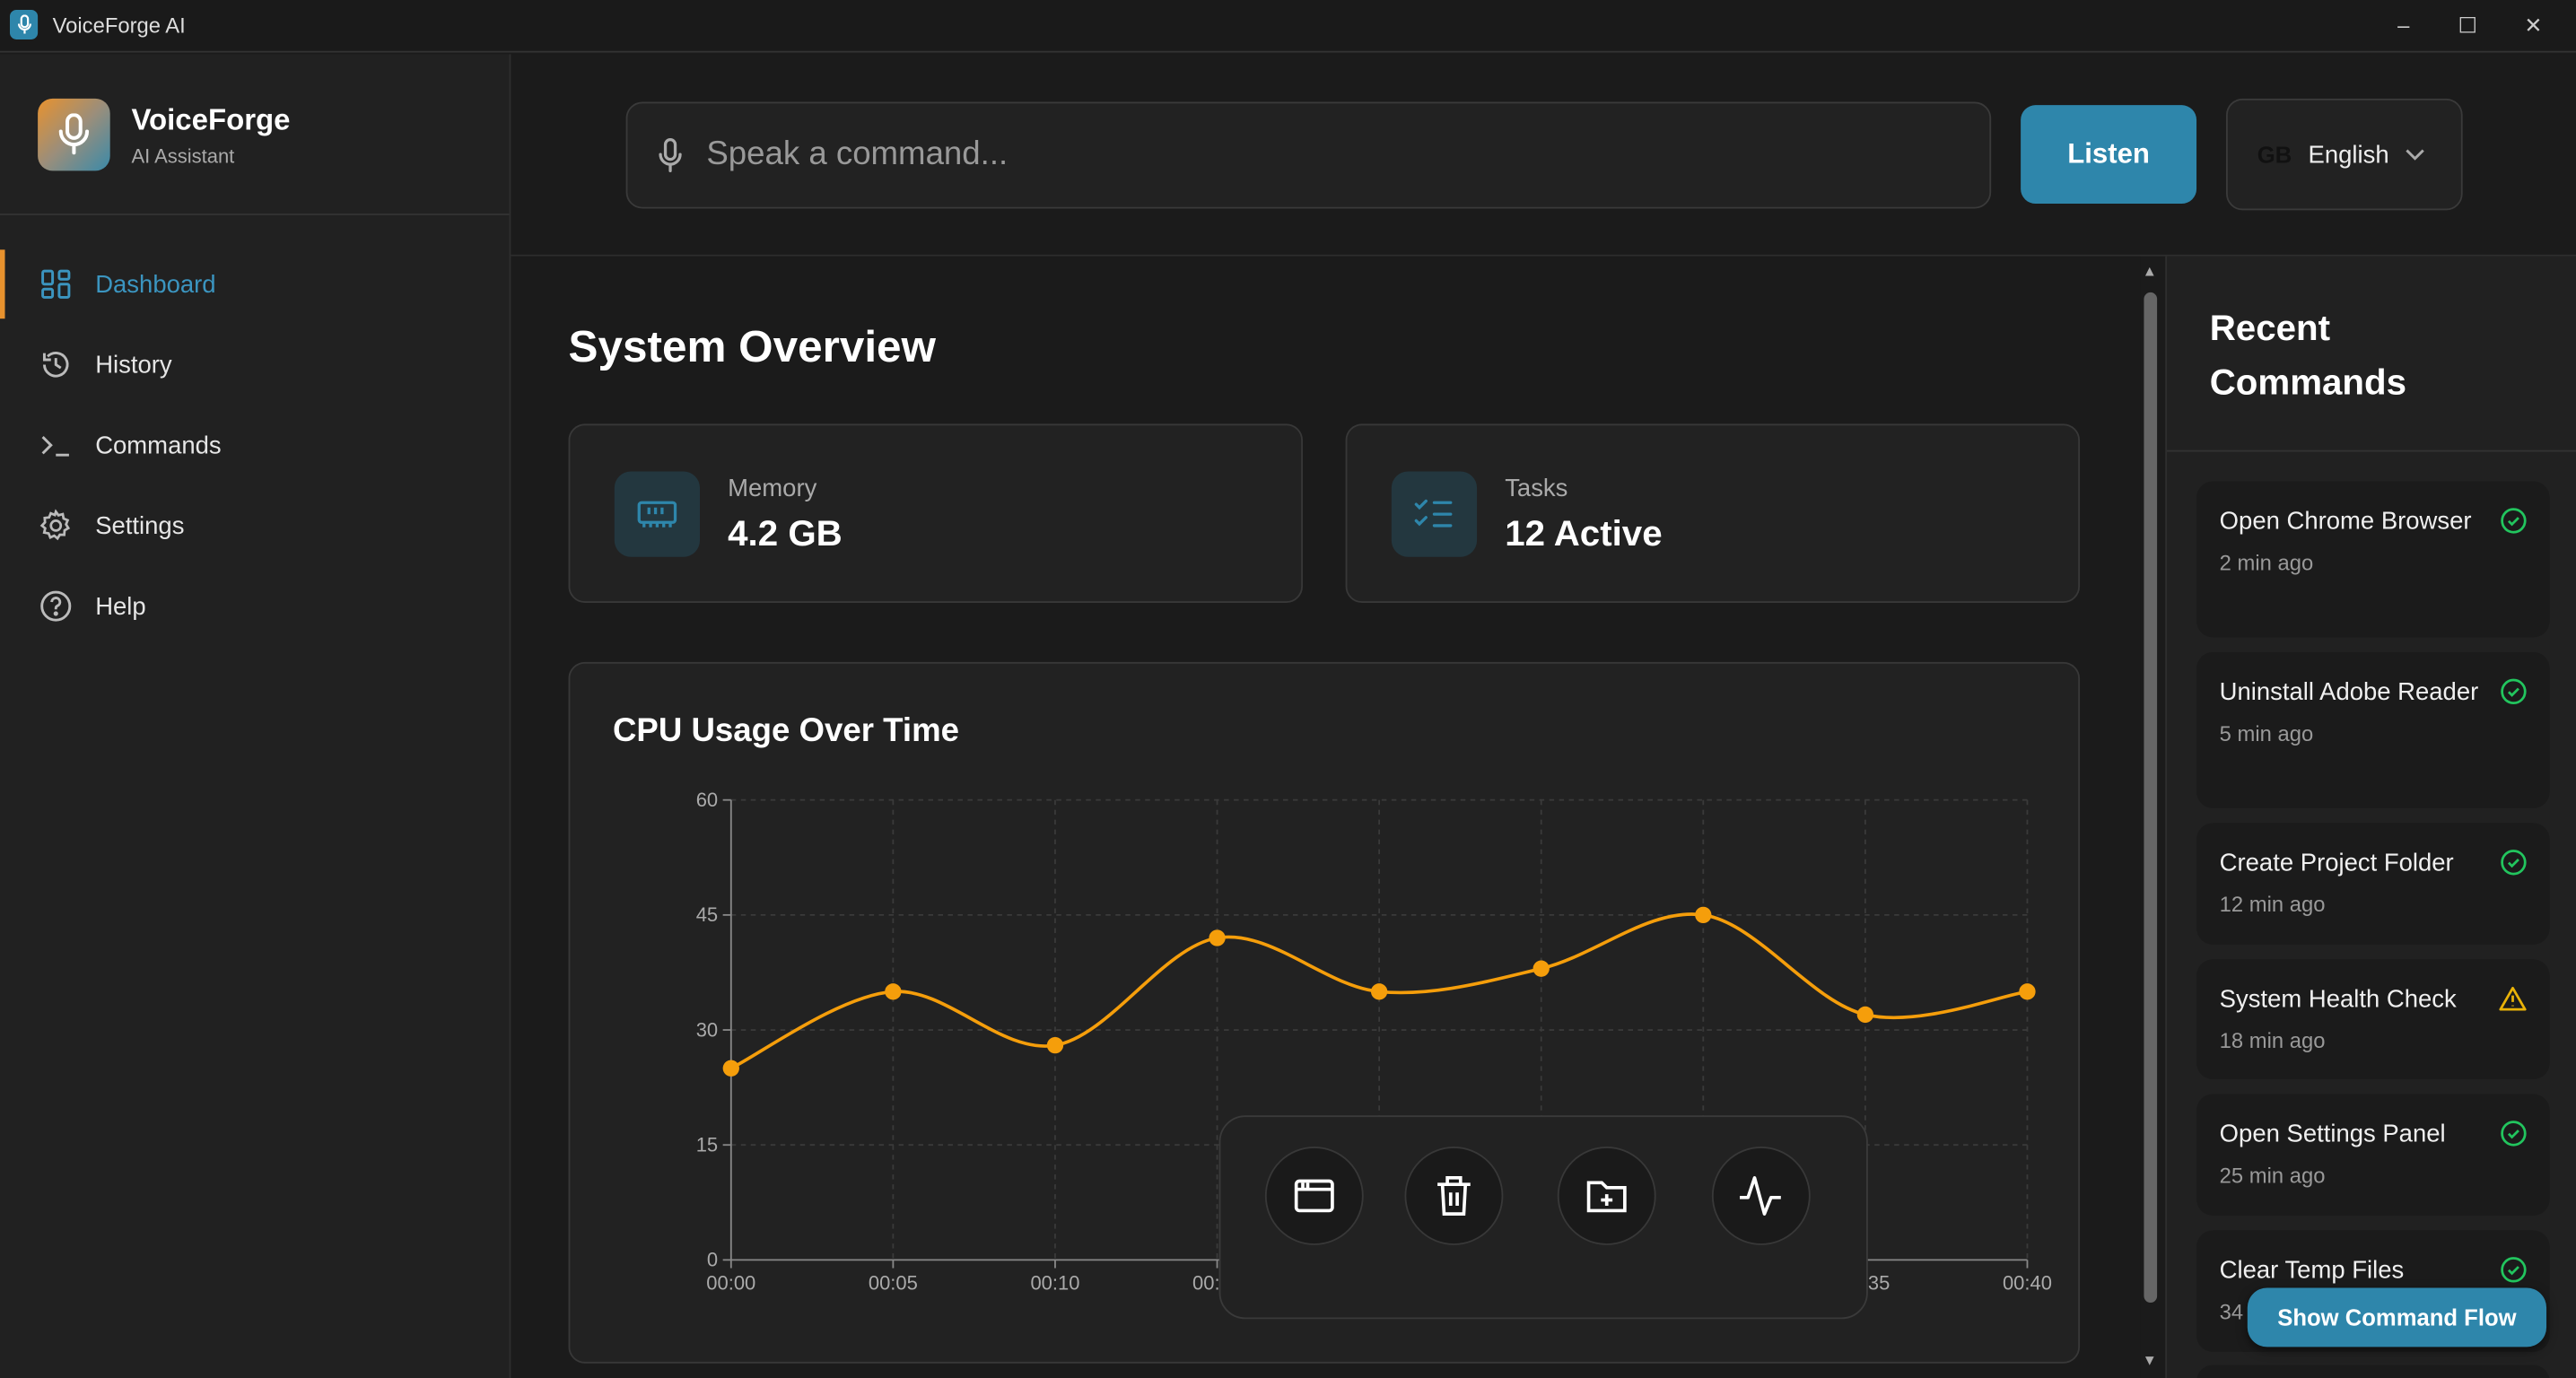 Image resolution: width=2576 pixels, height=1378 pixels. I want to click on command-name: Uninstall Adobe Reader, so click(2349, 692).